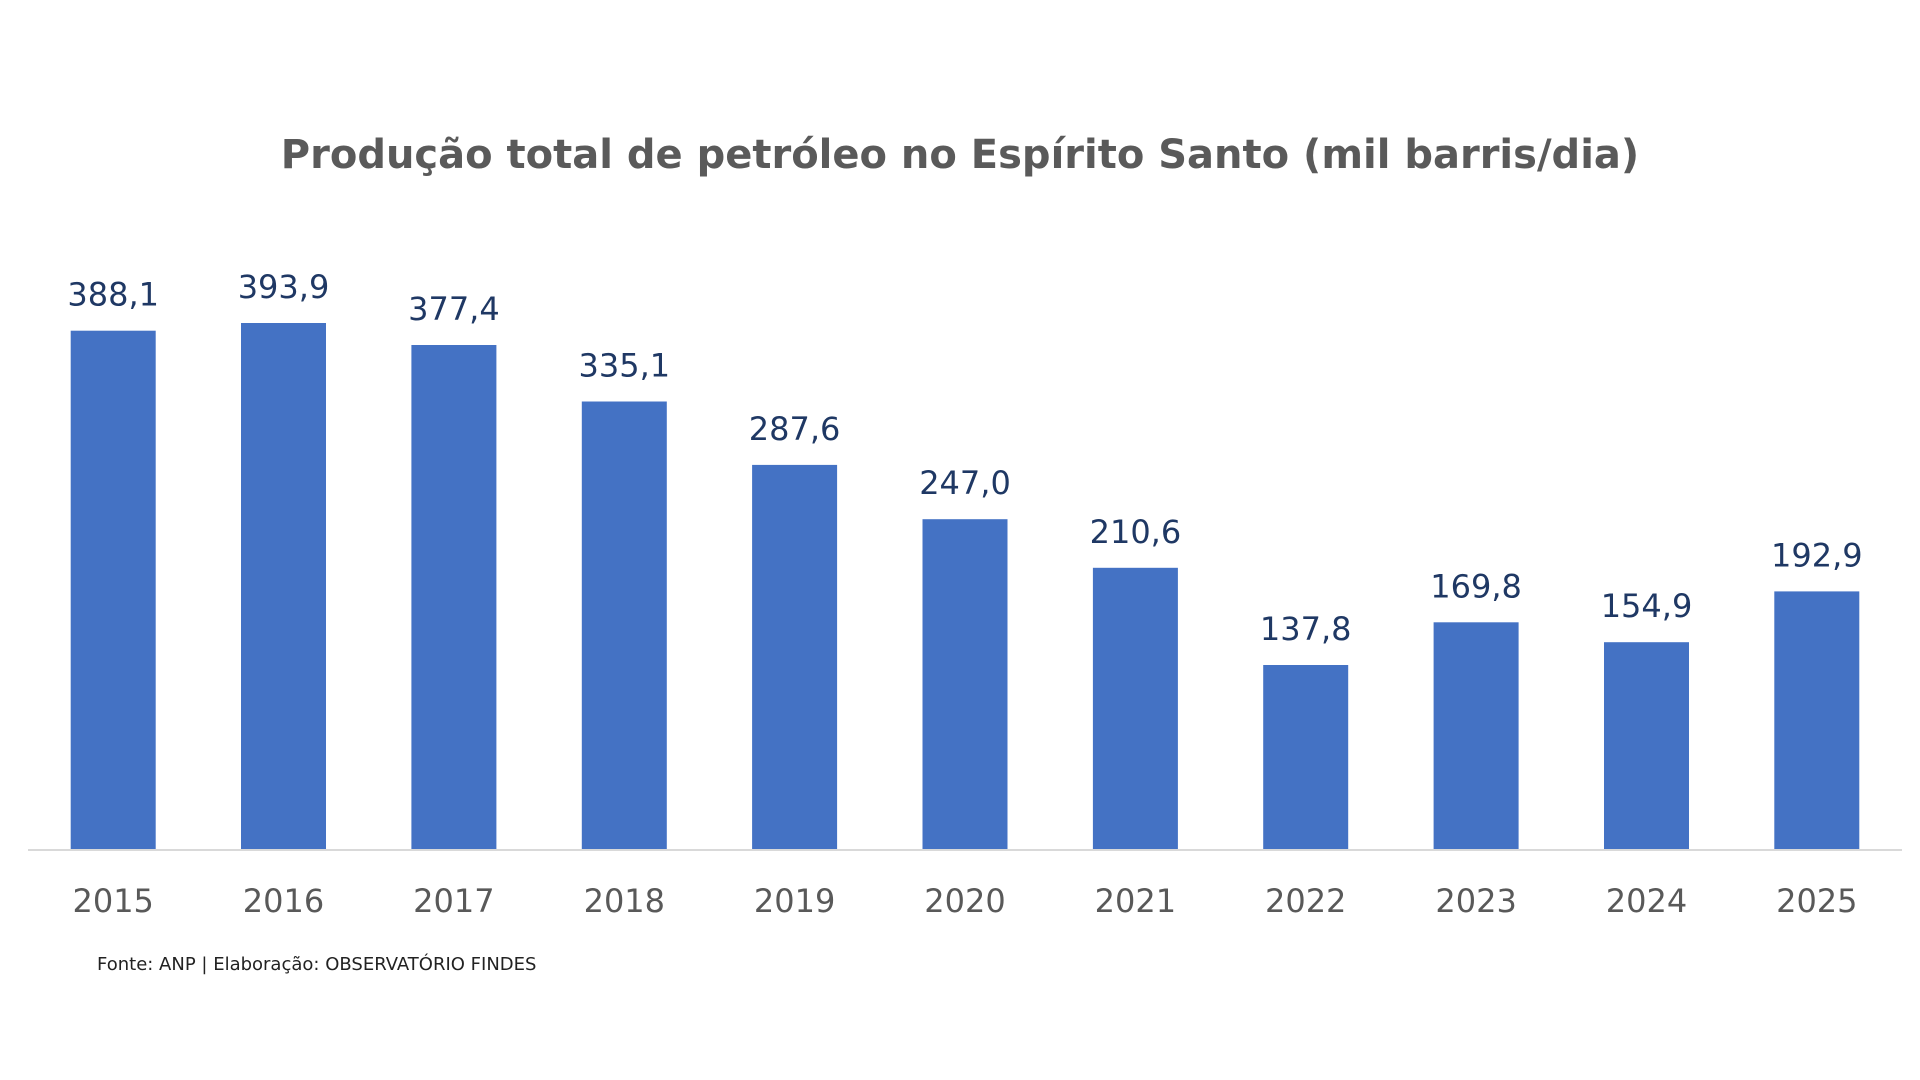 This screenshot has height=1080, width=1920. I want to click on bar-2020, so click(965, 684).